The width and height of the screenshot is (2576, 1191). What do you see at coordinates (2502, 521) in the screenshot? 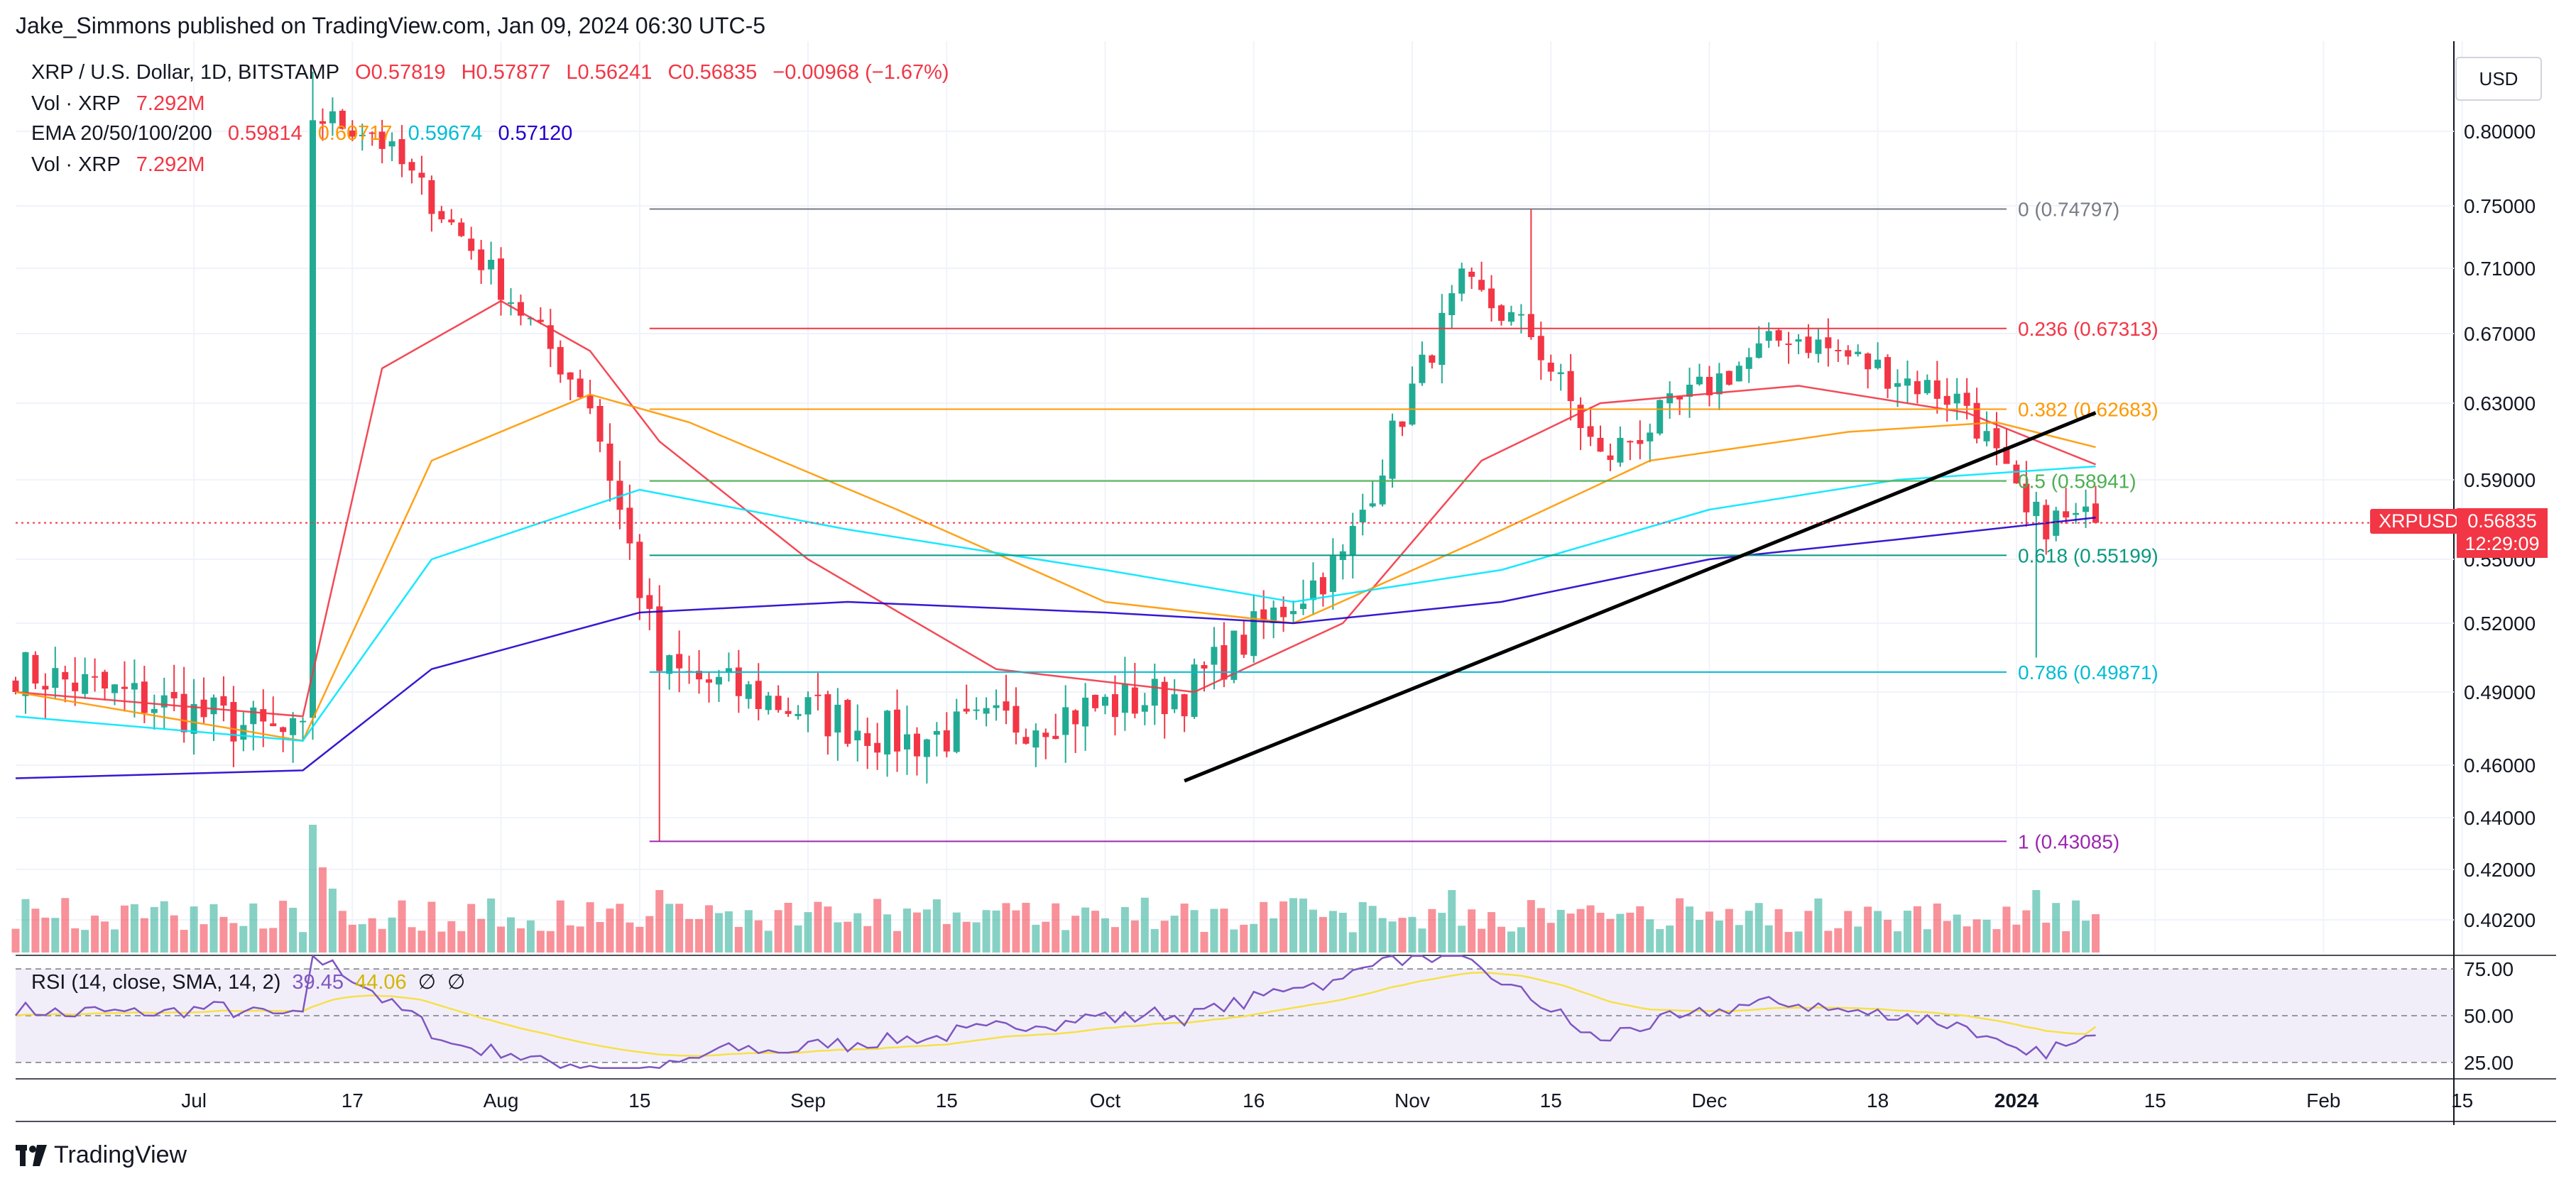
I see `last-price: 0.56835` at bounding box center [2502, 521].